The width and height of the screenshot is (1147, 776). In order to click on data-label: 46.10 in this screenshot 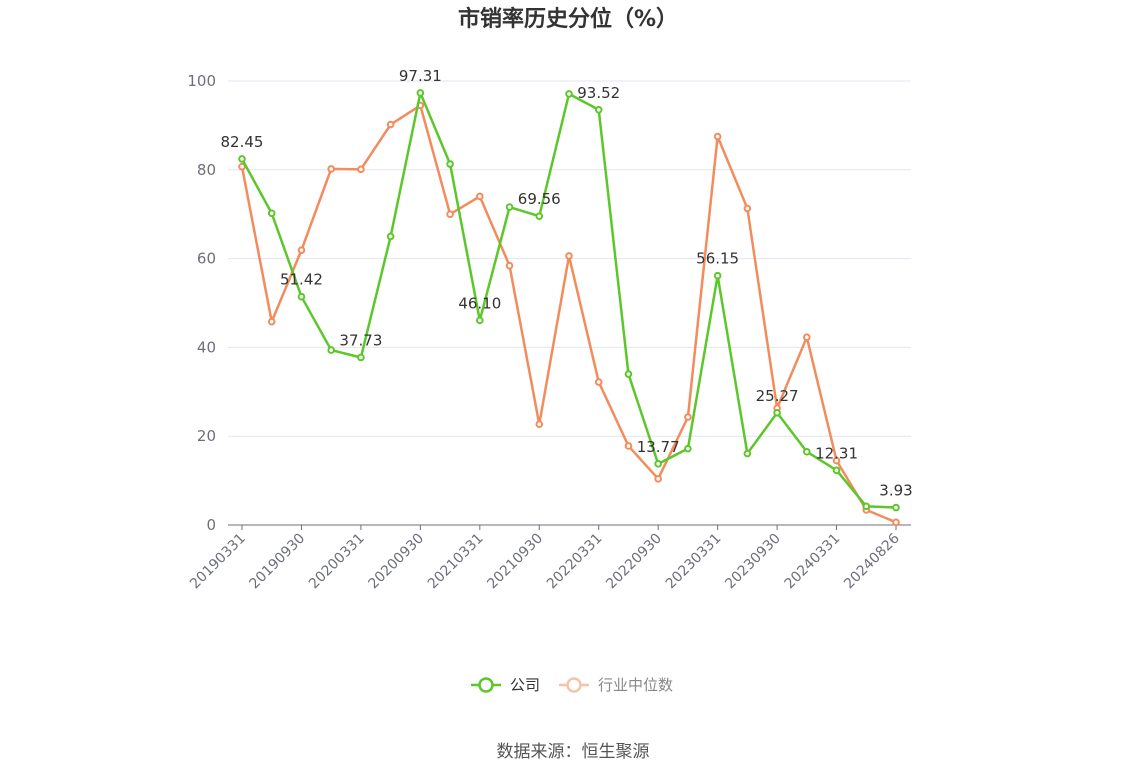, I will do `click(479, 303)`.